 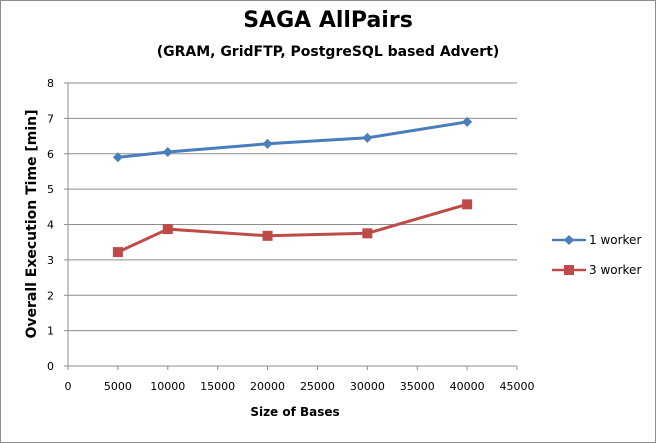 I want to click on y-tick-label: 6, so click(x=50, y=154).